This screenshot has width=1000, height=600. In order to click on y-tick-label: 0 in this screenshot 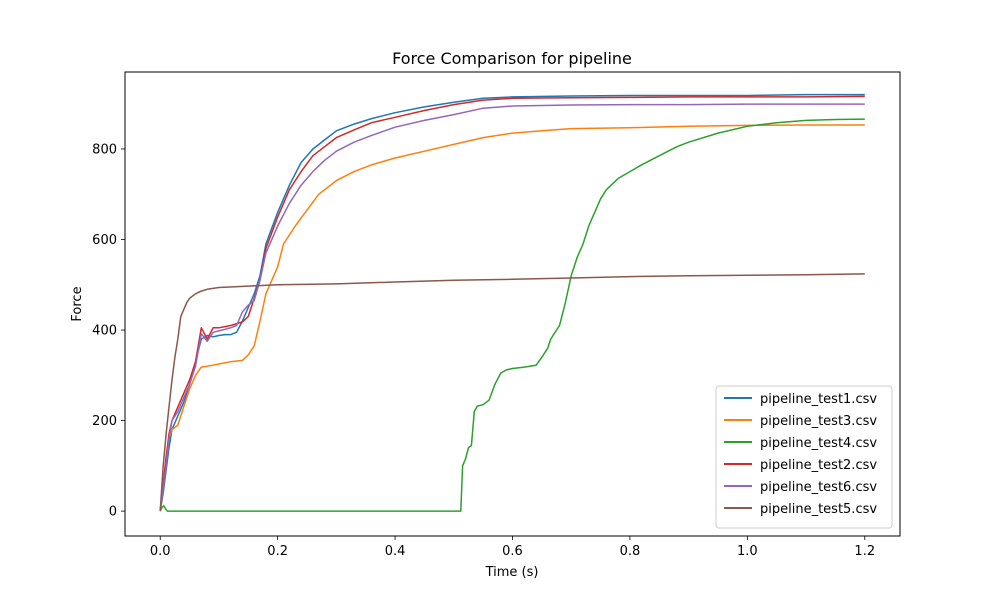, I will do `click(113, 512)`.